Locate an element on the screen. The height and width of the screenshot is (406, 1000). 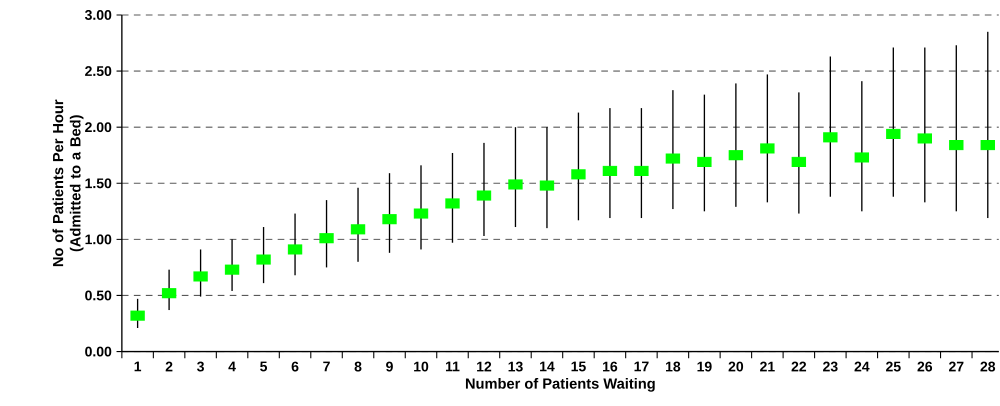
x-tick-label: 6 is located at coordinates (295, 367).